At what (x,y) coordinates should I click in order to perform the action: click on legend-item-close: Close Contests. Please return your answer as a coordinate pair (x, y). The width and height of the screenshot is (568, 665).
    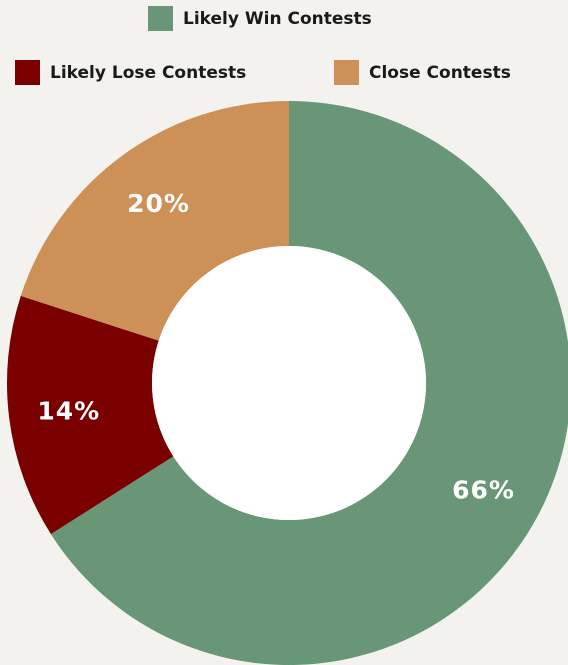
    Looking at the image, I should click on (422, 72).